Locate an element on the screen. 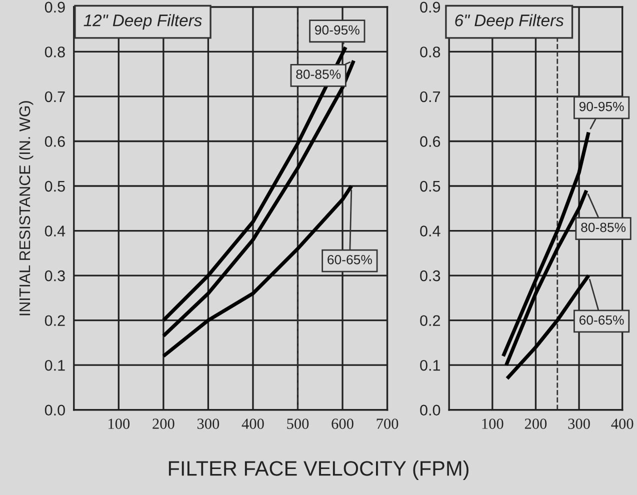 The height and width of the screenshot is (495, 637). chart-title: 12" Deep Filters is located at coordinates (143, 22).